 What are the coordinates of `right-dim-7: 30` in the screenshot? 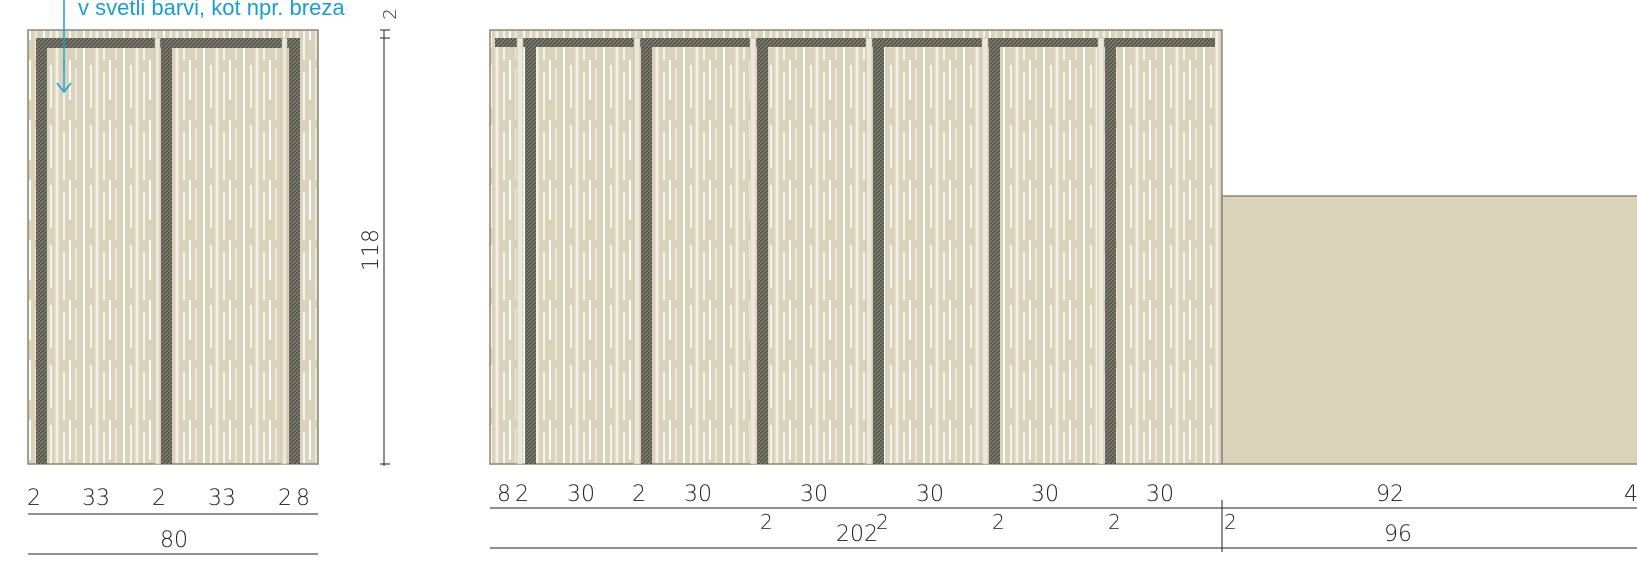 It's located at (930, 494).